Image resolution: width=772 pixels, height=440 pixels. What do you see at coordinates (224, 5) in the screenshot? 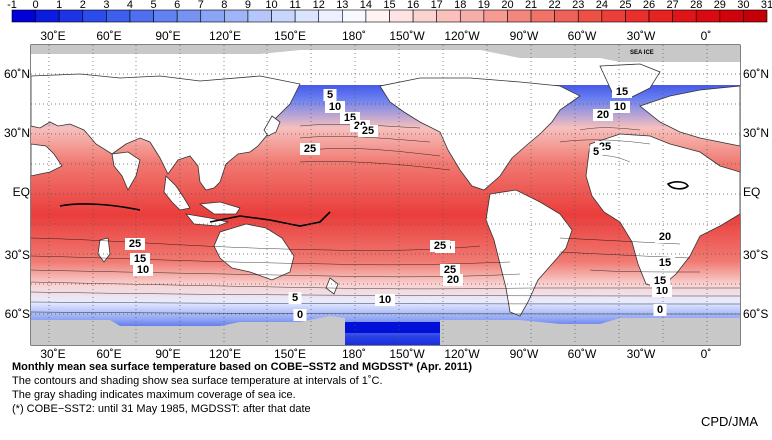
I see `color-scale-tick-label: 8` at bounding box center [224, 5].